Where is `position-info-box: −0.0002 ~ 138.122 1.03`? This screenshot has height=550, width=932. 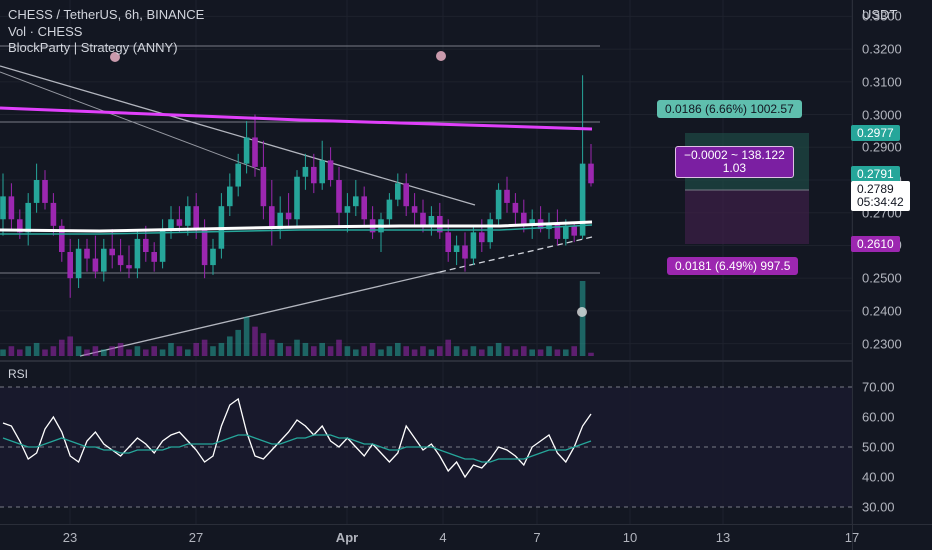 position-info-box: −0.0002 ~ 138.122 1.03 is located at coordinates (734, 162).